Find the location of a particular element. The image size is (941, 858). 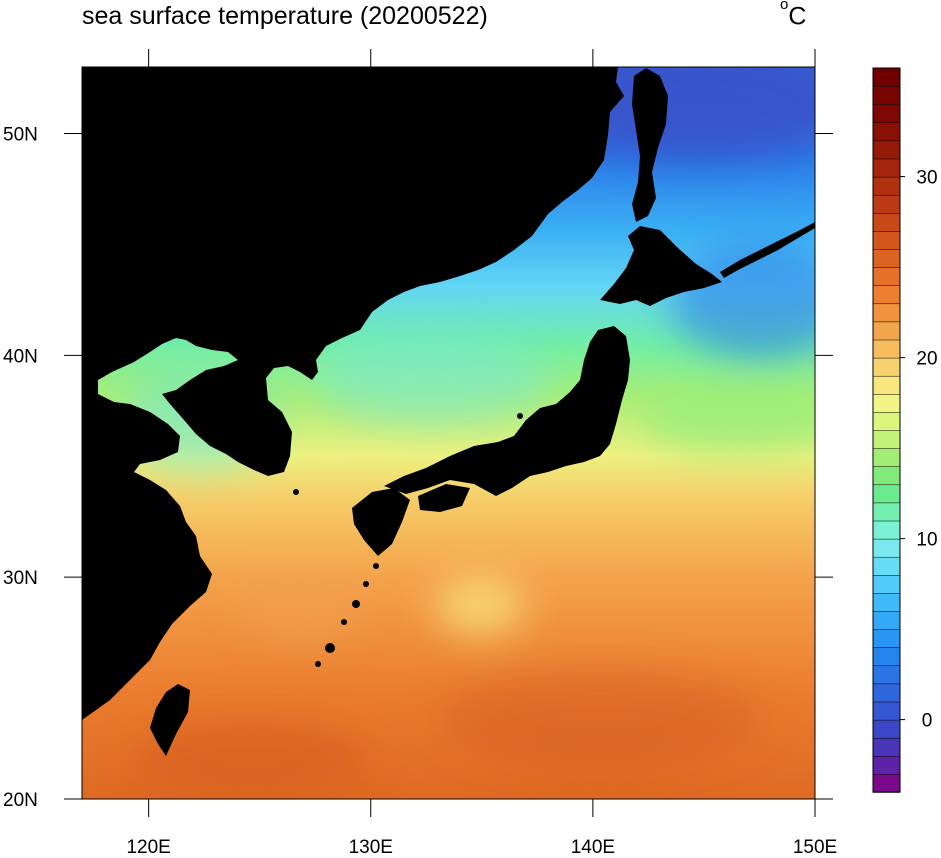

celsius-letter: C is located at coordinates (797, 16).